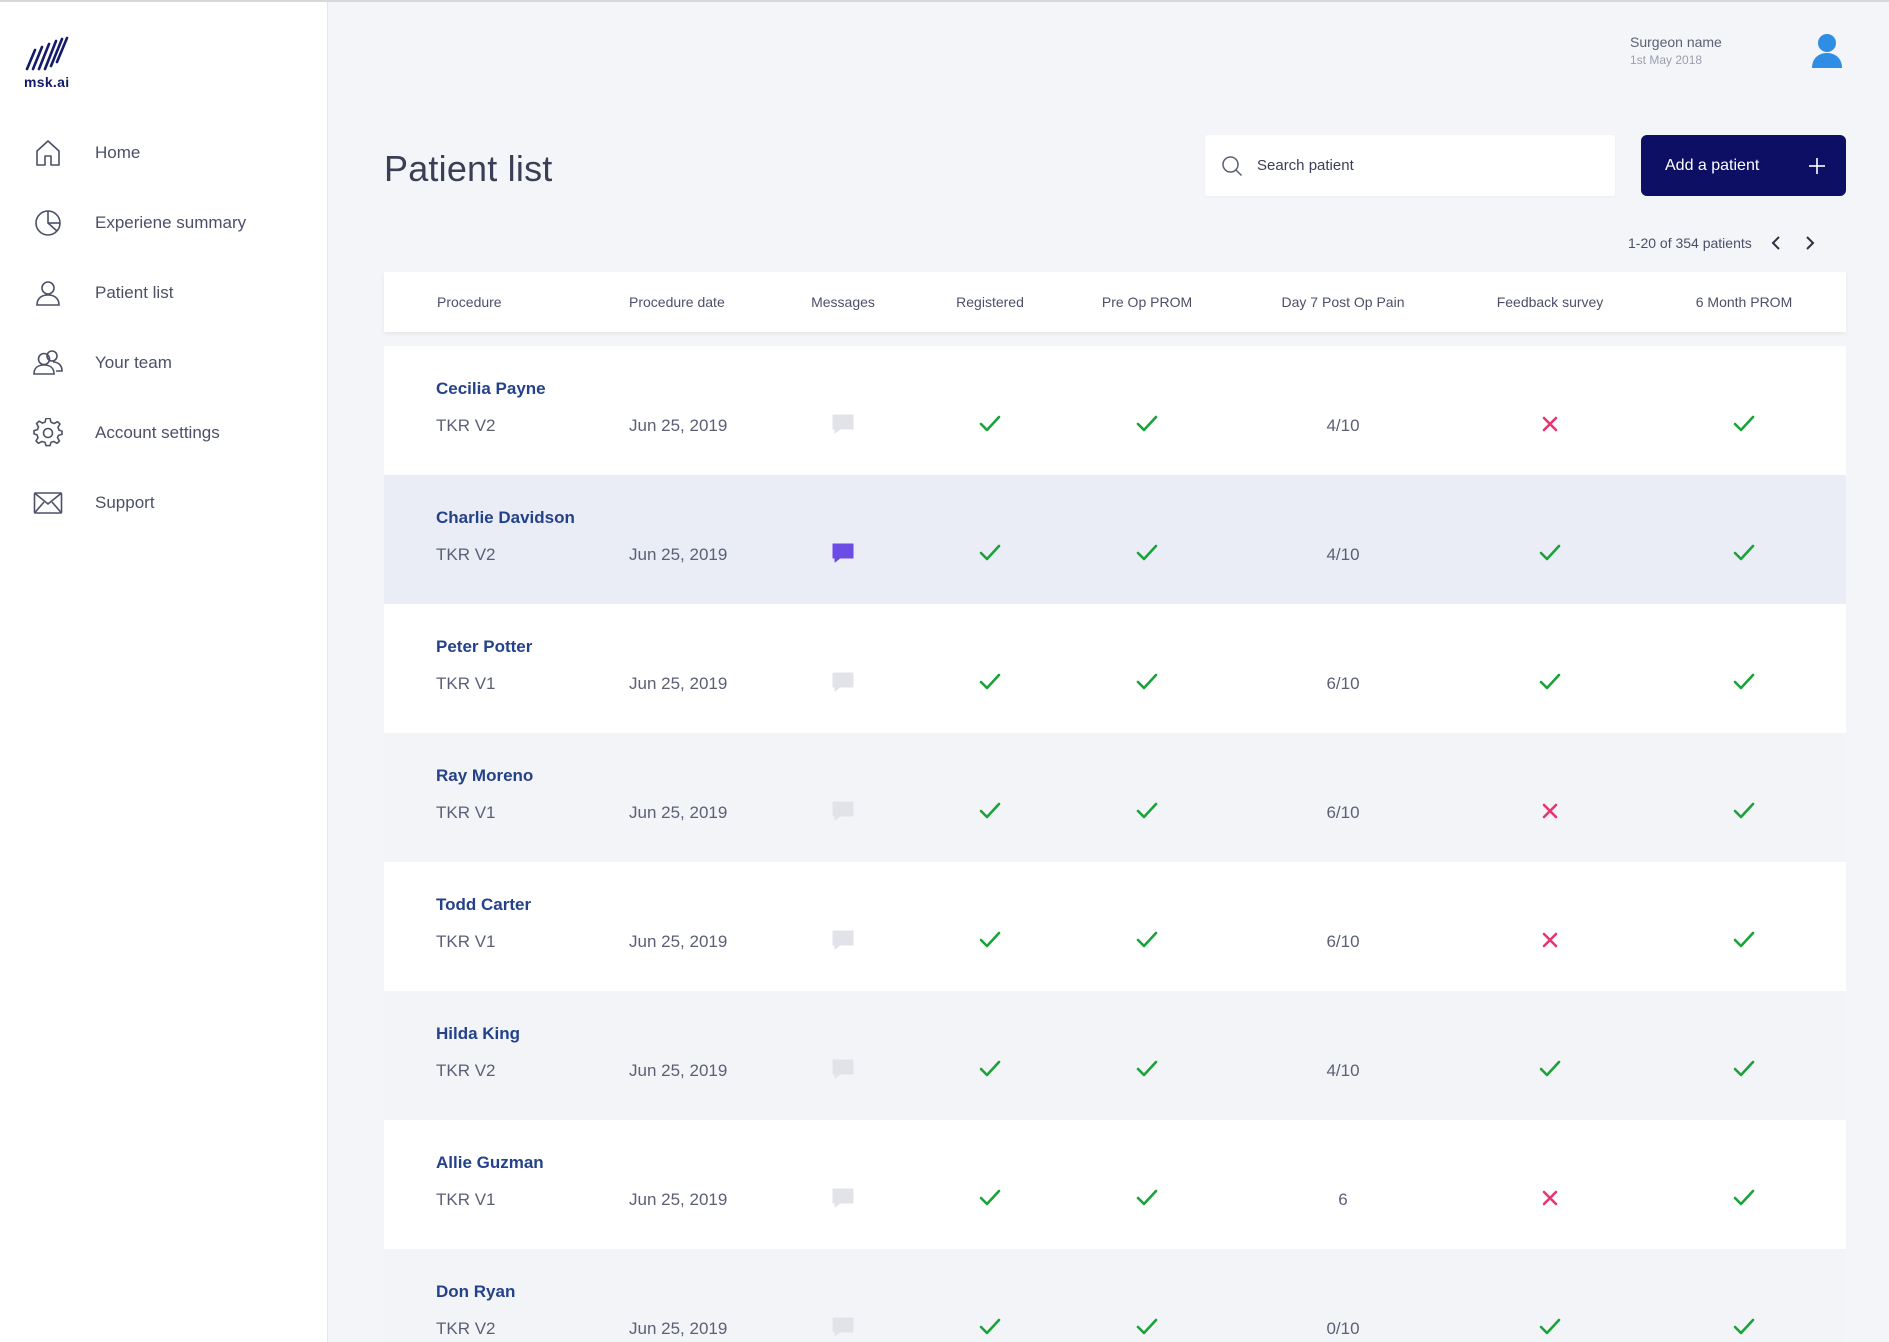 The height and width of the screenshot is (1342, 1889). Describe the element at coordinates (491, 388) in the screenshot. I see `patient-name-link: Cecilia Payne` at that location.